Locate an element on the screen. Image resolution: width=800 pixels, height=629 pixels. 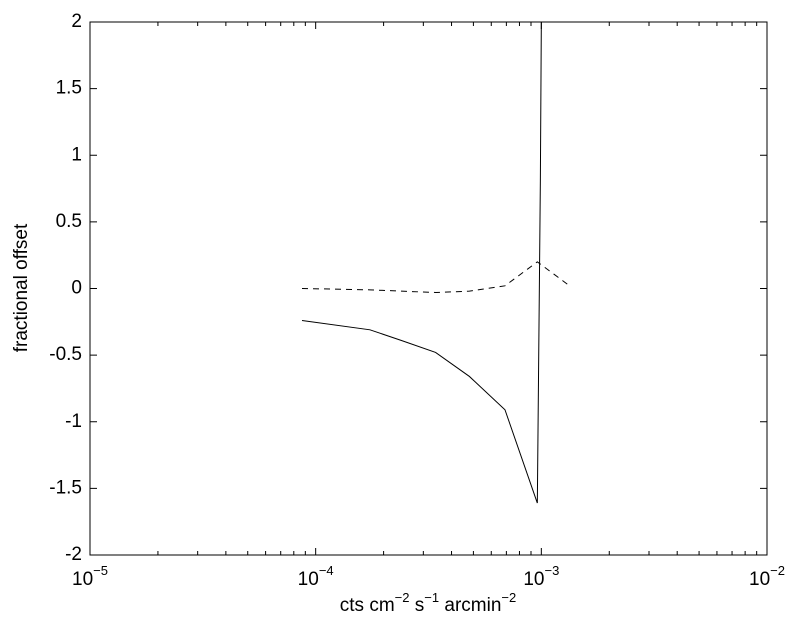
dashed-line is located at coordinates (435, 277).